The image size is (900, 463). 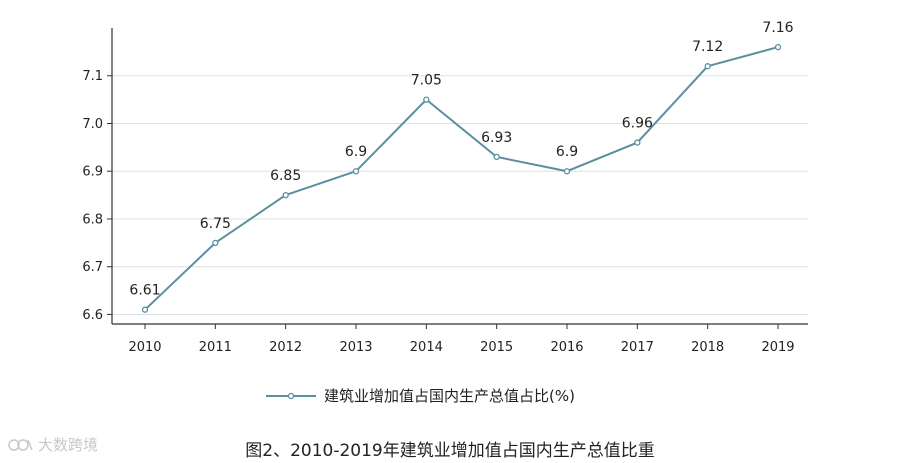 I want to click on data-label-2013: 6.9, so click(x=356, y=152).